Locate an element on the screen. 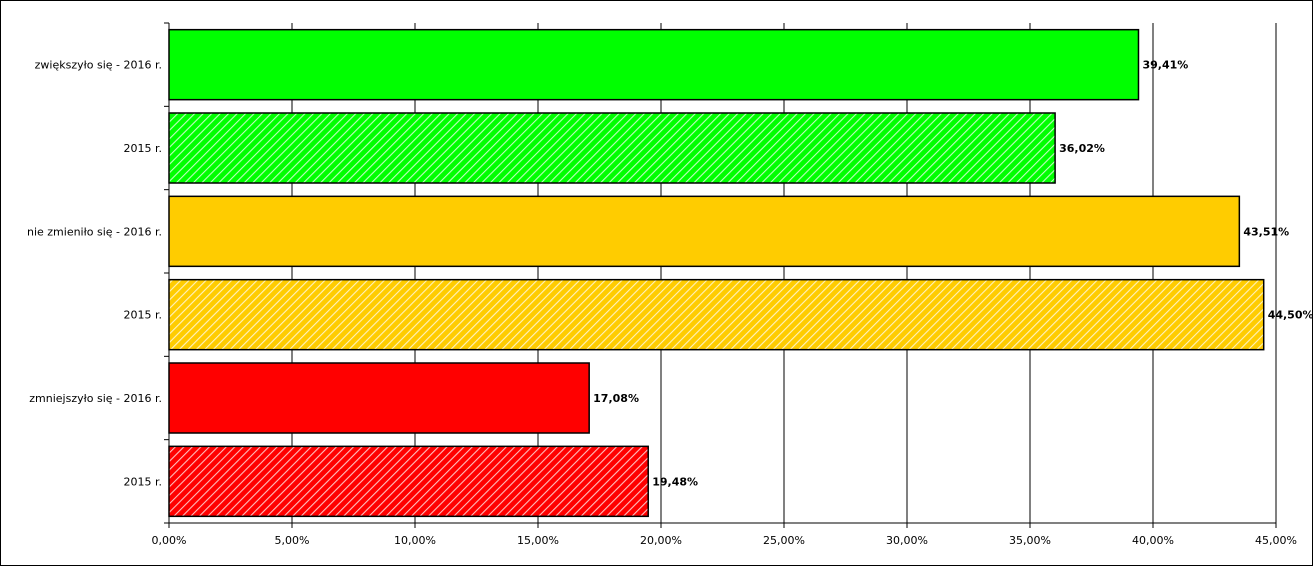 The image size is (1313, 567). x-tick-label: 40,00% is located at coordinates (1153, 540).